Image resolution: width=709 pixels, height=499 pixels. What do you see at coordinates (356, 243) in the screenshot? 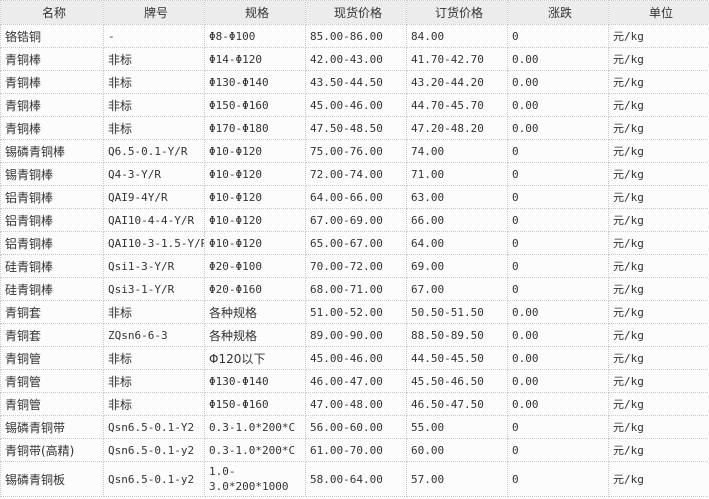
I see `cell-spot-price: 65.00-67.00` at bounding box center [356, 243].